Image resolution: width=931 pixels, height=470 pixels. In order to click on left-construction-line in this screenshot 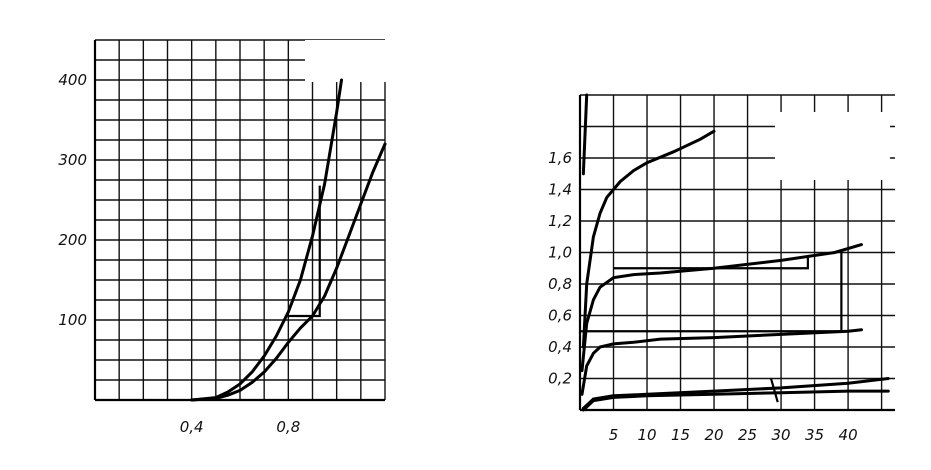, I will do `click(304, 251)`.